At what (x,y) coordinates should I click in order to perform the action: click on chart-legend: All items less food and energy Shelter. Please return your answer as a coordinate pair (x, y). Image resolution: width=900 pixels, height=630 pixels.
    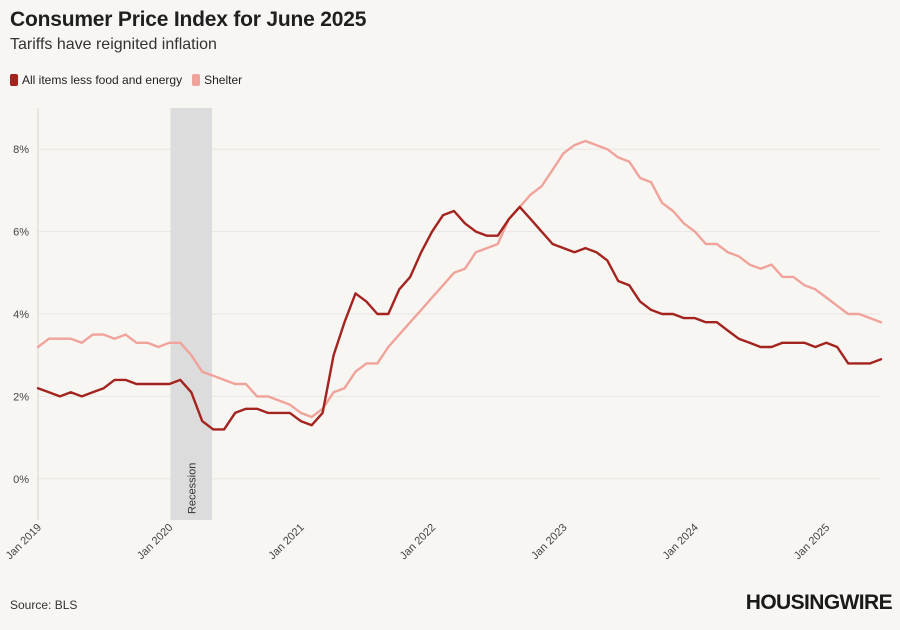
    Looking at the image, I should click on (128, 80).